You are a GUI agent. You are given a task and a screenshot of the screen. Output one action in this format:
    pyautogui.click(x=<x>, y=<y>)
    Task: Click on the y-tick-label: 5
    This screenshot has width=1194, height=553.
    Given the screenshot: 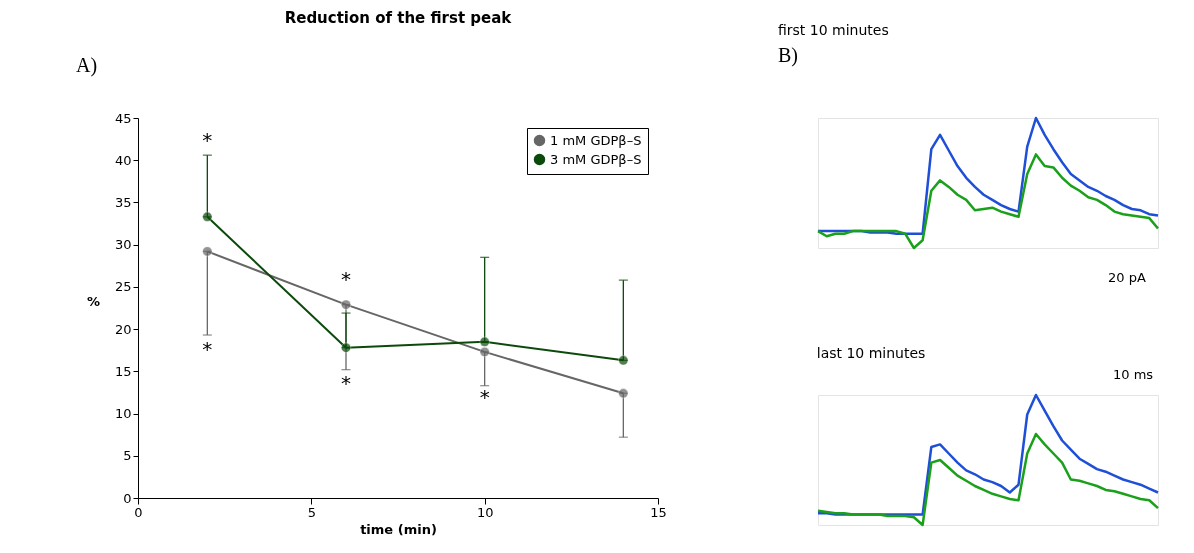 What is the action you would take?
    pyautogui.click(x=127, y=456)
    